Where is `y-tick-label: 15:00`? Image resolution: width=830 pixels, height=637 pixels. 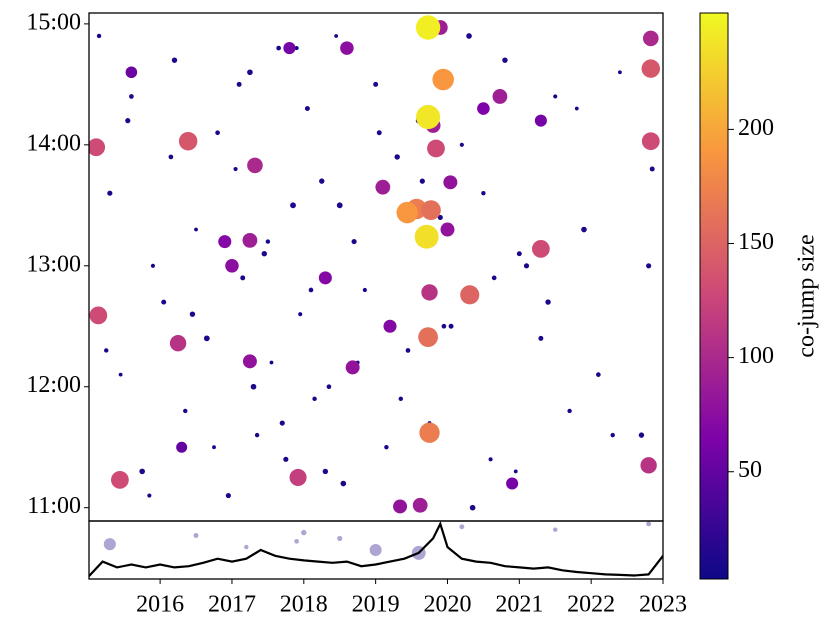 y-tick-label: 15:00 is located at coordinates (53, 22).